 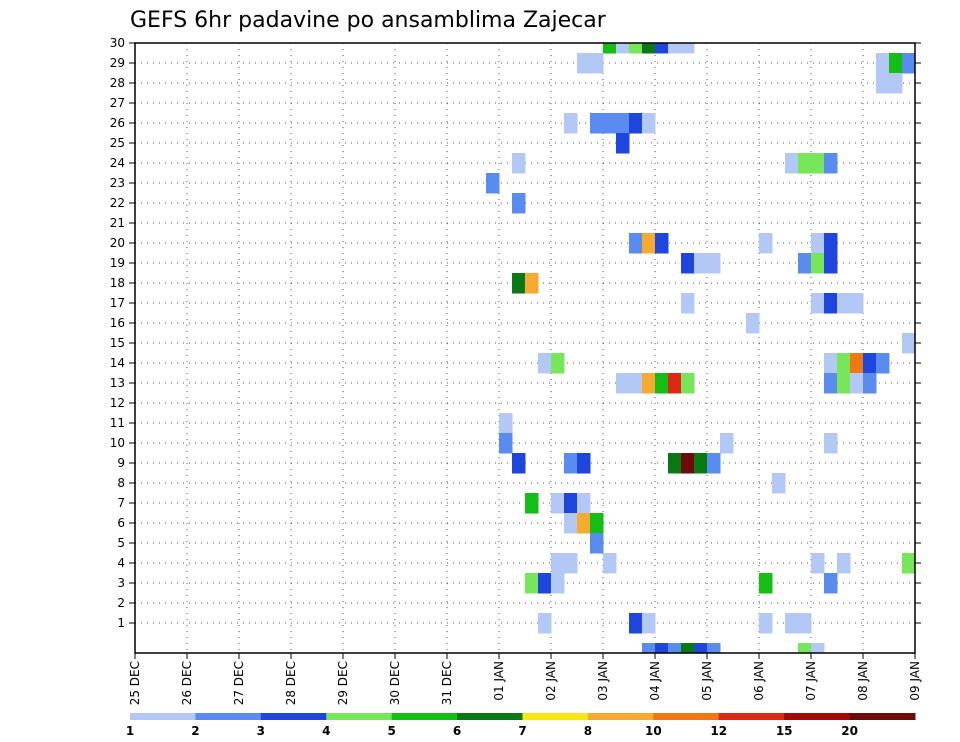 I want to click on y-tick-label: 15, so click(x=117, y=343).